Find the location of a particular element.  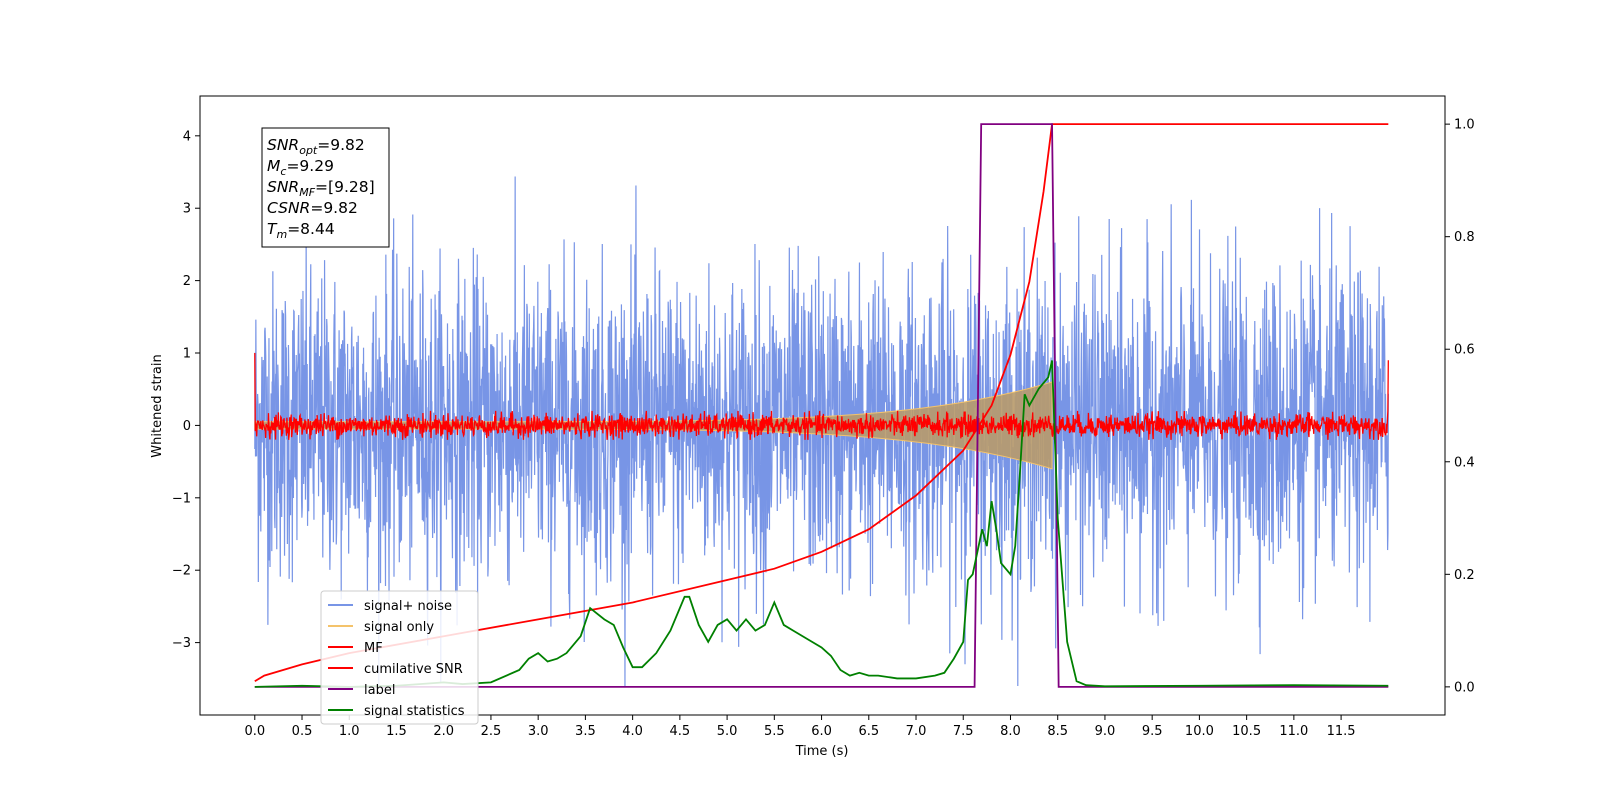

x-tick-label: 10.0 is located at coordinates (1199, 731).